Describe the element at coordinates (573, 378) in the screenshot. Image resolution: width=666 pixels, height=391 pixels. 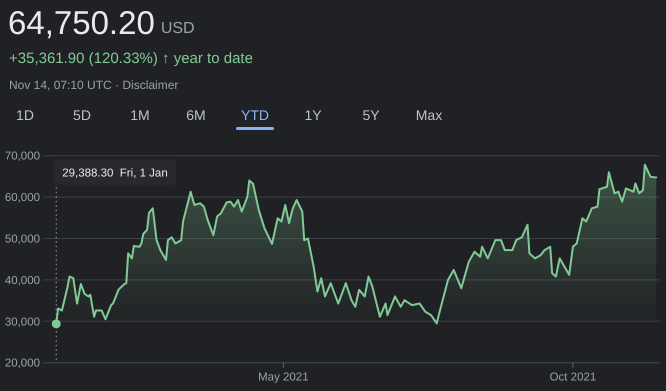
I see `x-tick-label: Oct 2021` at that location.